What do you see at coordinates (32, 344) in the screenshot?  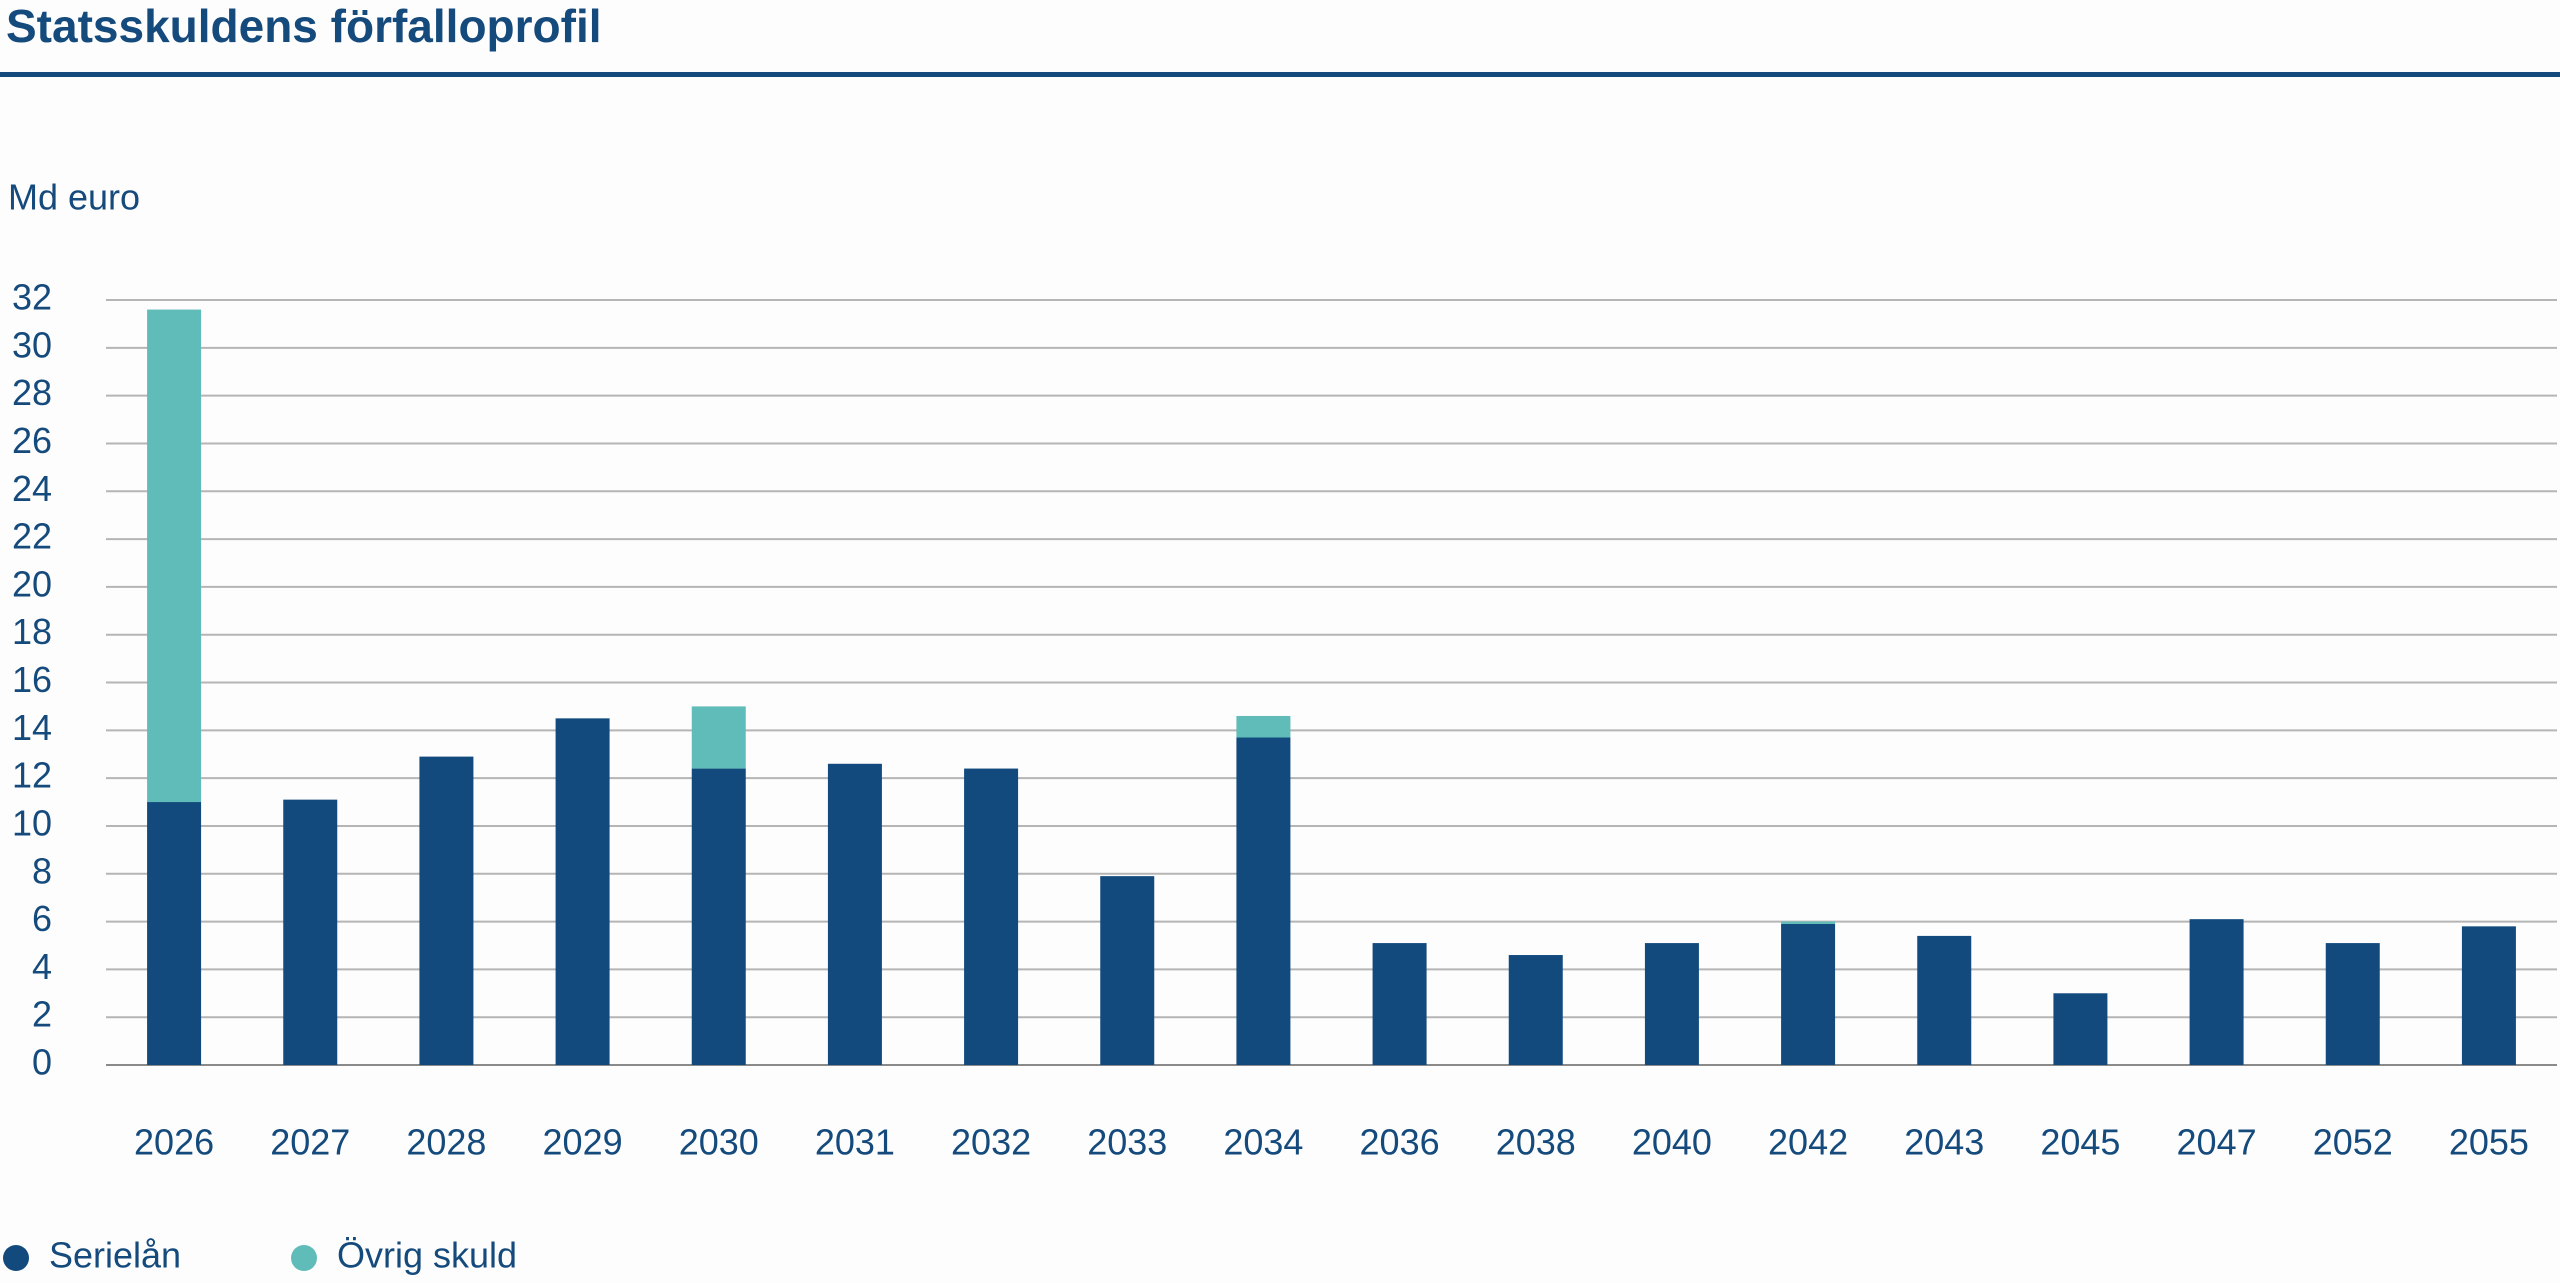 I see `y-tick-label: 30` at bounding box center [32, 344].